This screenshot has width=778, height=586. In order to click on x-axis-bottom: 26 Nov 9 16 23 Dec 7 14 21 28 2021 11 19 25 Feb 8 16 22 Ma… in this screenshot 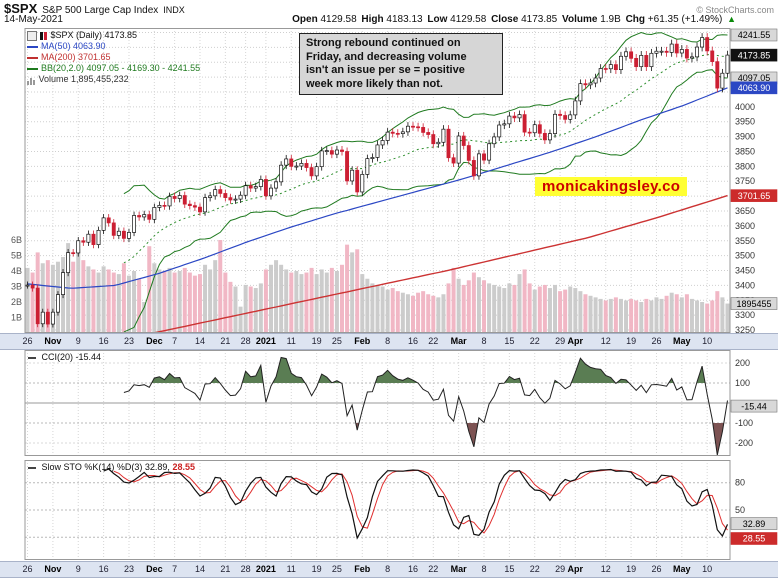, I will do `click(389, 569)`.